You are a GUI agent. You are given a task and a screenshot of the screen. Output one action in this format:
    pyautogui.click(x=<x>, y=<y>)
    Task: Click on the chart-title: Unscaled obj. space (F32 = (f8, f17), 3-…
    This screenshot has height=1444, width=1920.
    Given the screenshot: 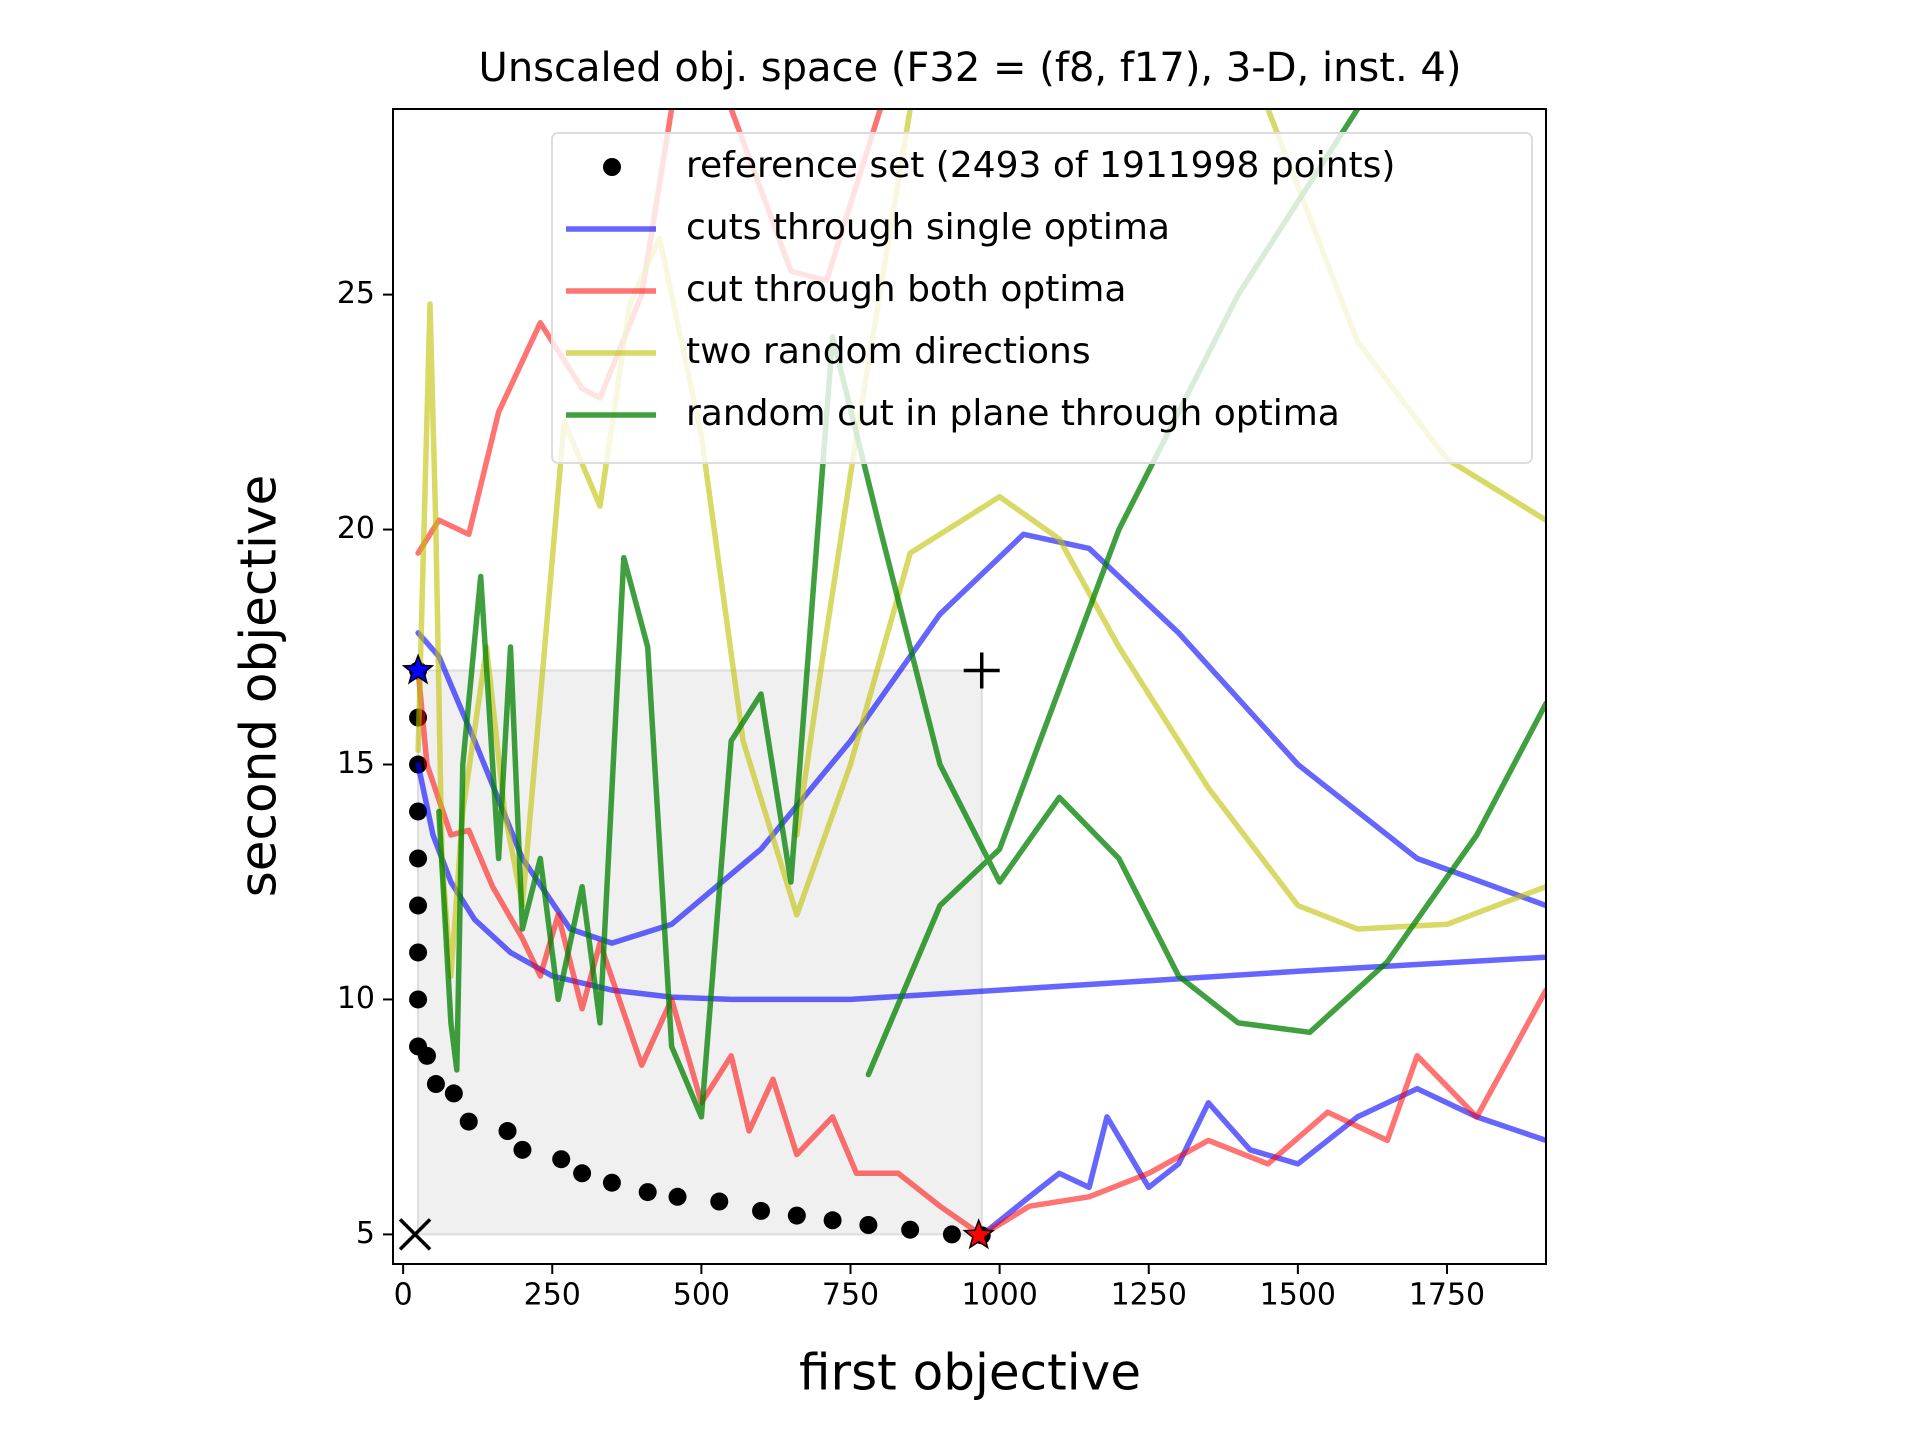 What is the action you would take?
    pyautogui.click(x=970, y=68)
    